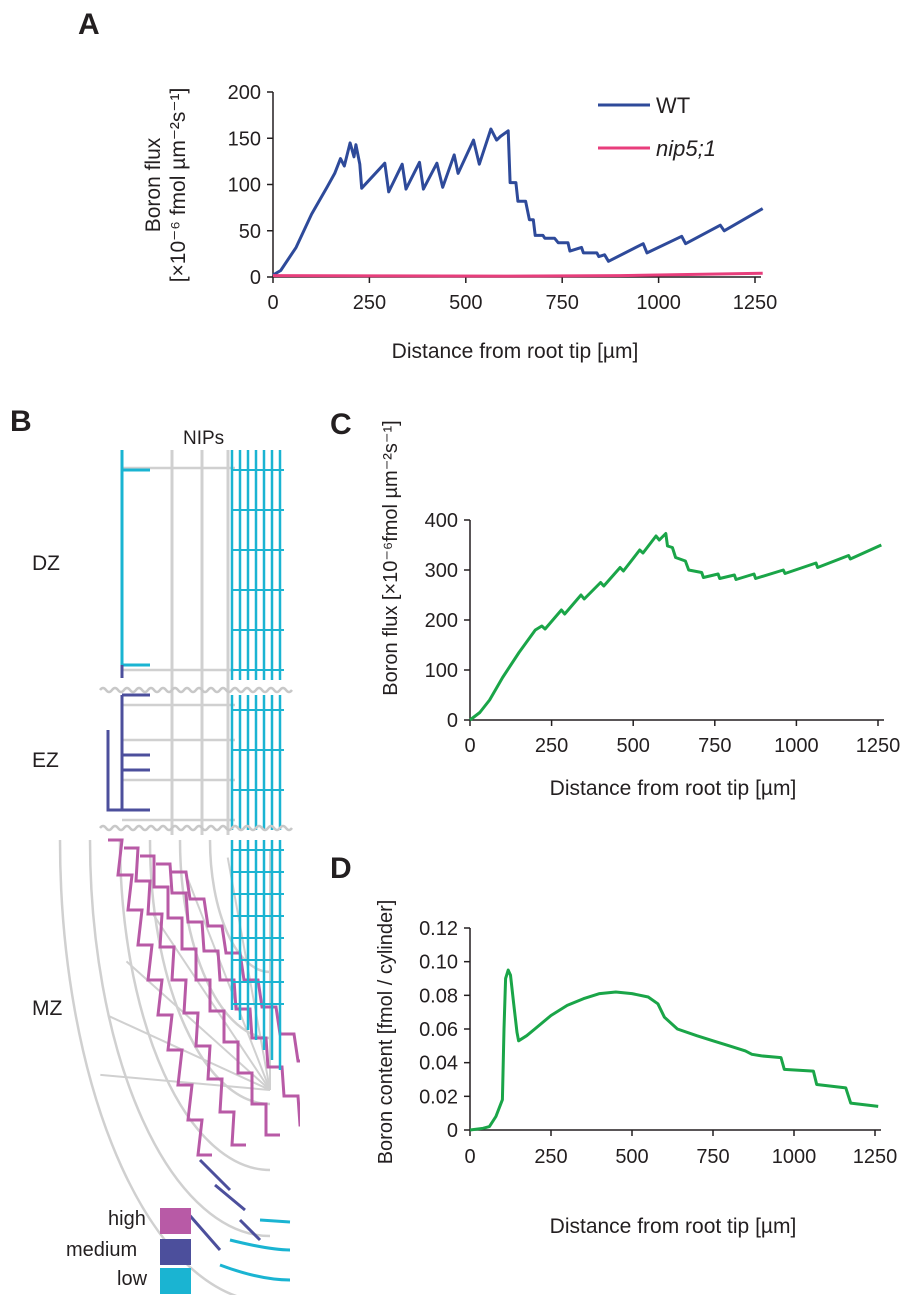  What do you see at coordinates (438, 1030) in the screenshot?
I see `y-tick-label: 0.06` at bounding box center [438, 1030].